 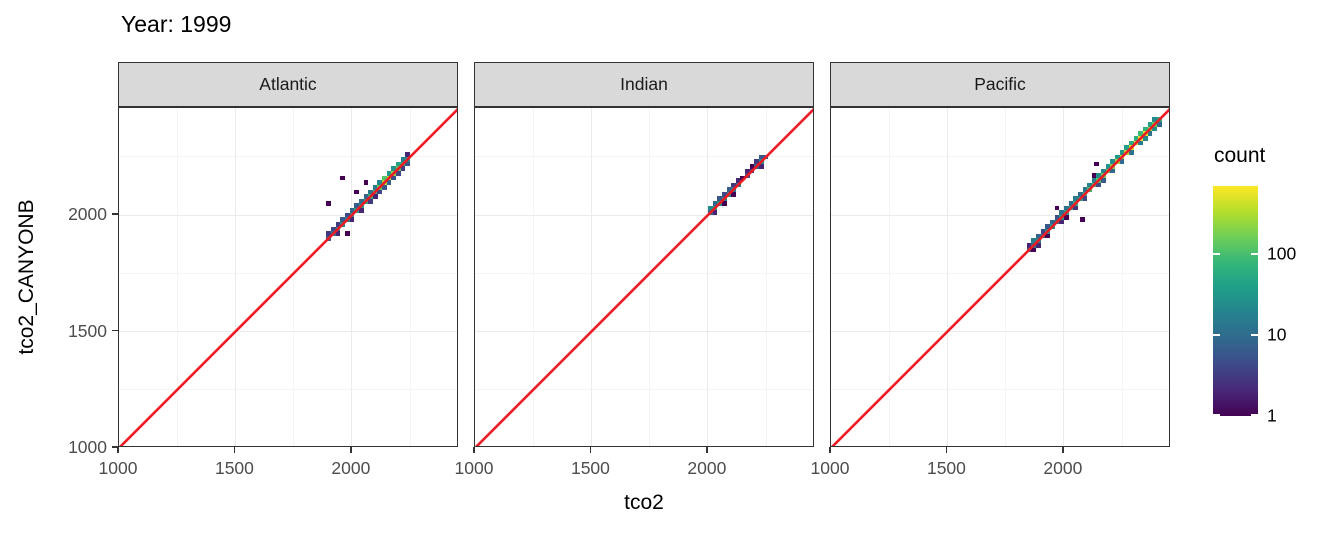 I want to click on plot-title: Year: 1999, so click(x=176, y=24).